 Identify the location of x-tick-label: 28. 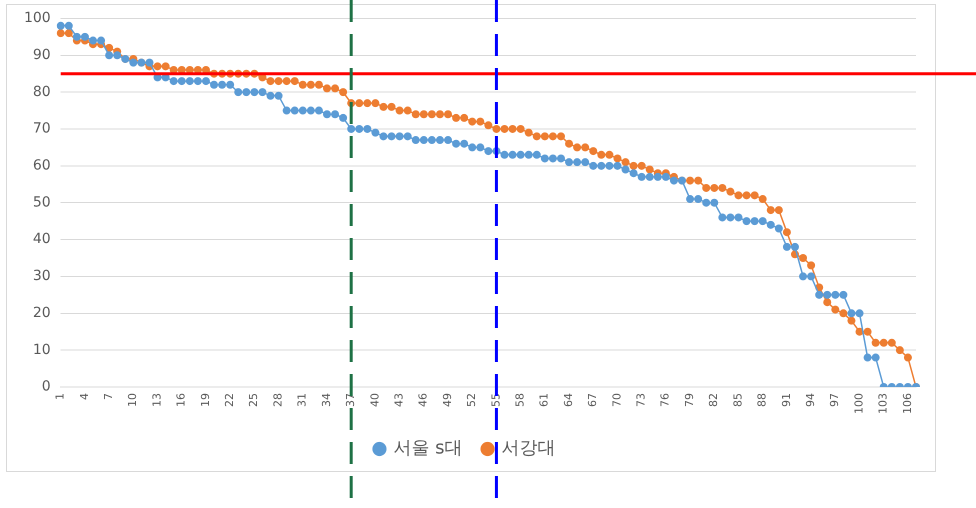
(277, 400).